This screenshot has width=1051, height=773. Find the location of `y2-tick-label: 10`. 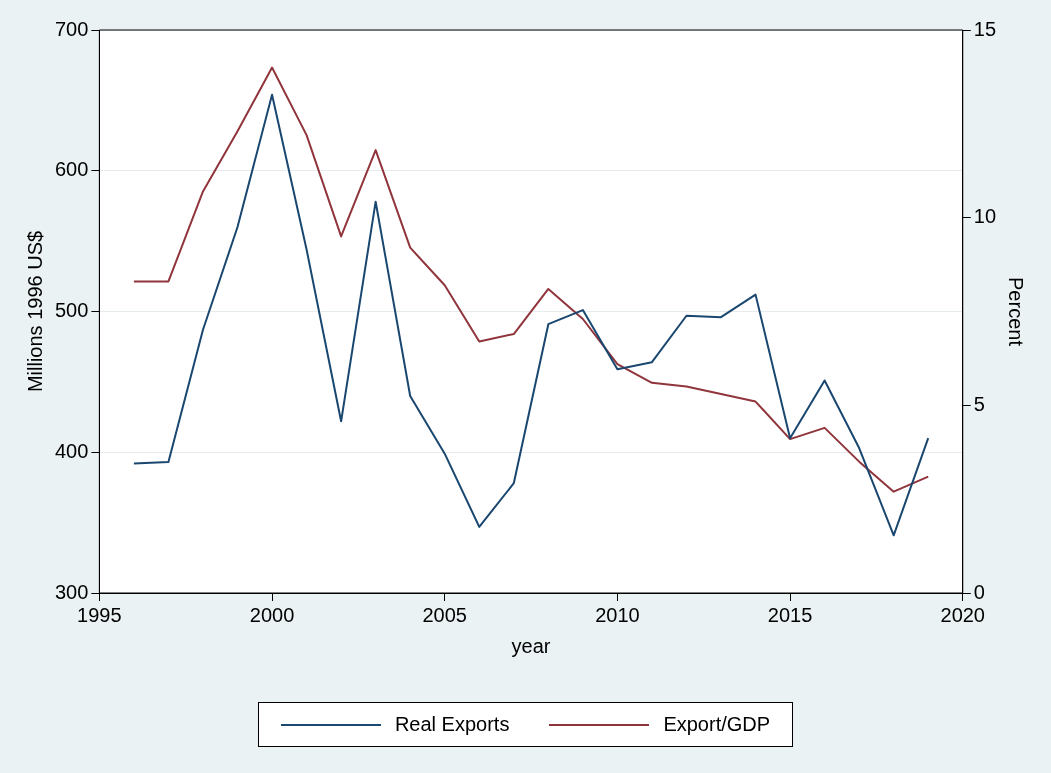

y2-tick-label: 10 is located at coordinates (984, 216).